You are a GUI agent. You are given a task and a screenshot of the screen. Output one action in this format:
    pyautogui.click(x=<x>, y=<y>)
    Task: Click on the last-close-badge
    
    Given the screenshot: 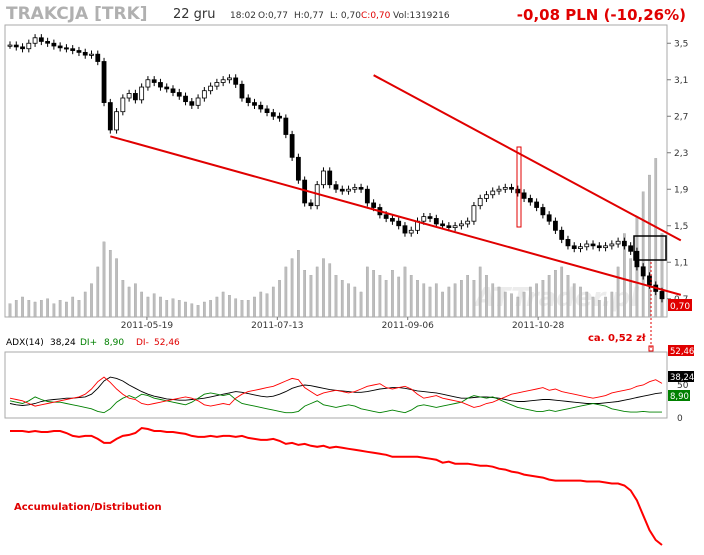 What is the action you would take?
    pyautogui.click(x=680, y=305)
    